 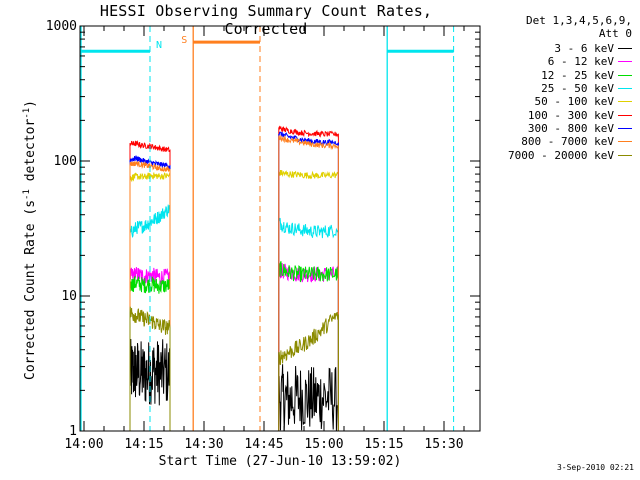 What do you see at coordinates (577, 89) in the screenshot?
I see `legend-entry-label: 25 - 50 keV` at bounding box center [577, 89].